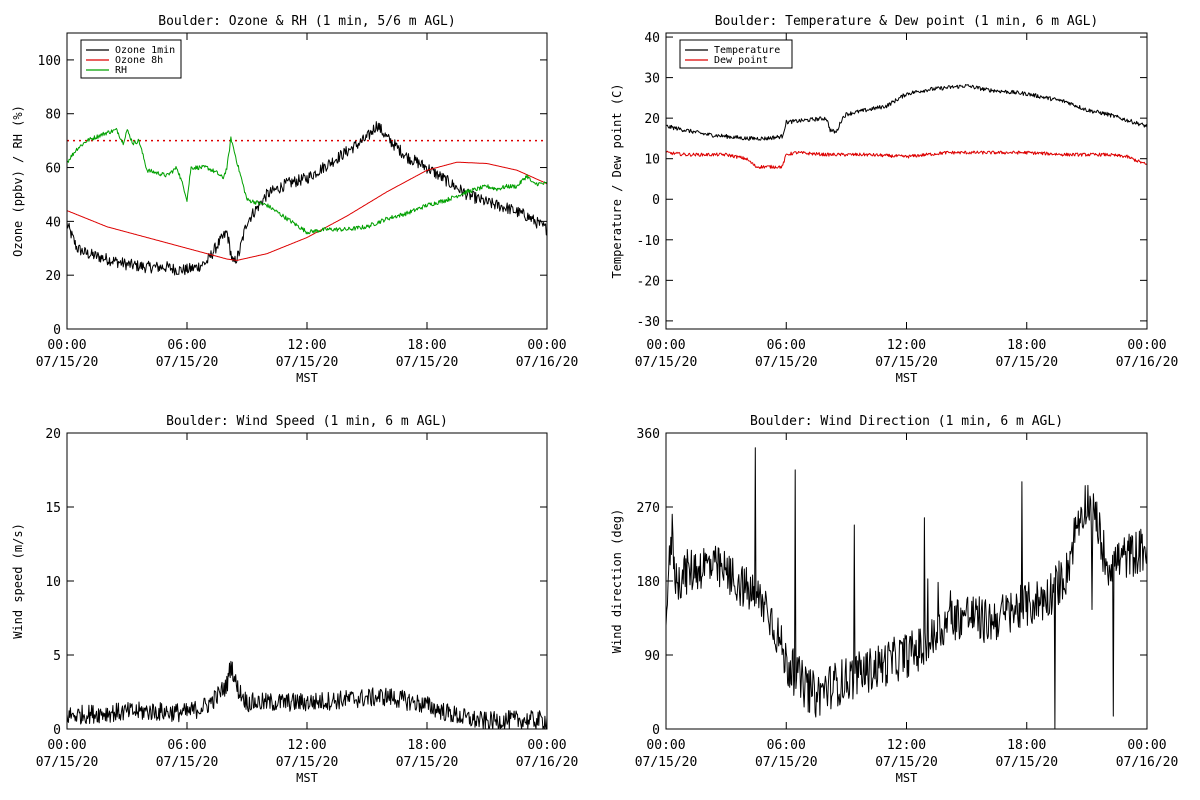  I want to click on y-tick-label: 100, so click(49, 61).